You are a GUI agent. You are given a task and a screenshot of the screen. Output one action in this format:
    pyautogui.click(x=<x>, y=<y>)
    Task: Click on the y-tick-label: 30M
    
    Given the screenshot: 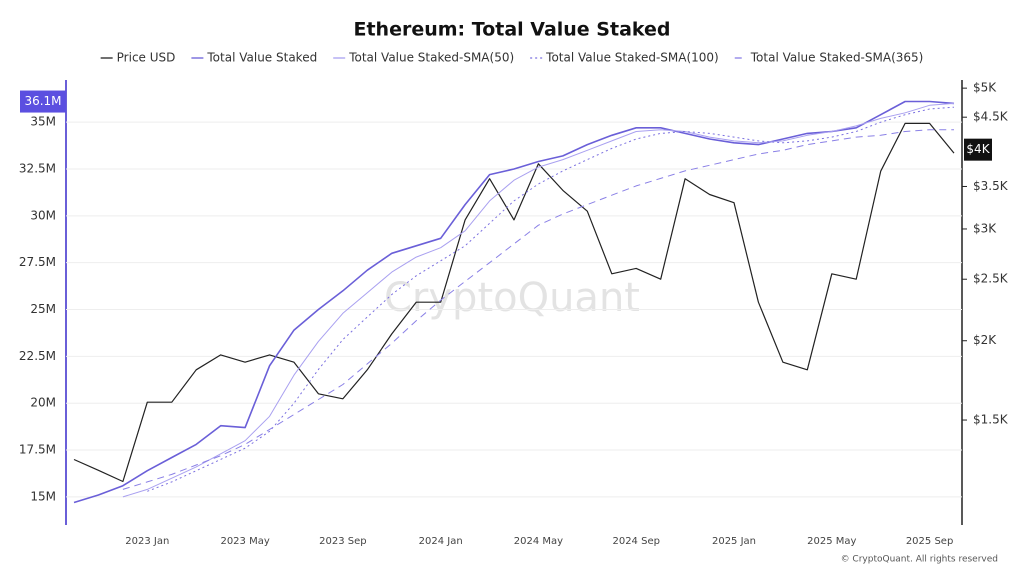 What is the action you would take?
    pyautogui.click(x=43, y=215)
    